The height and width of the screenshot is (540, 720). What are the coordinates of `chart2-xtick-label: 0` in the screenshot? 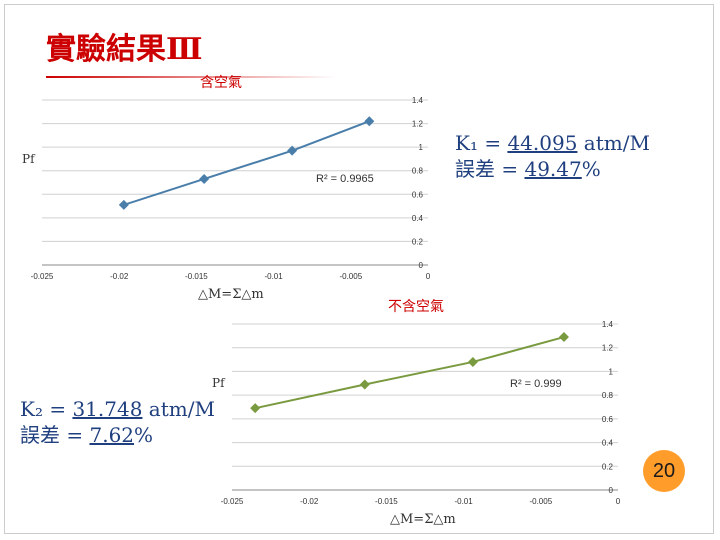 It's located at (618, 501).